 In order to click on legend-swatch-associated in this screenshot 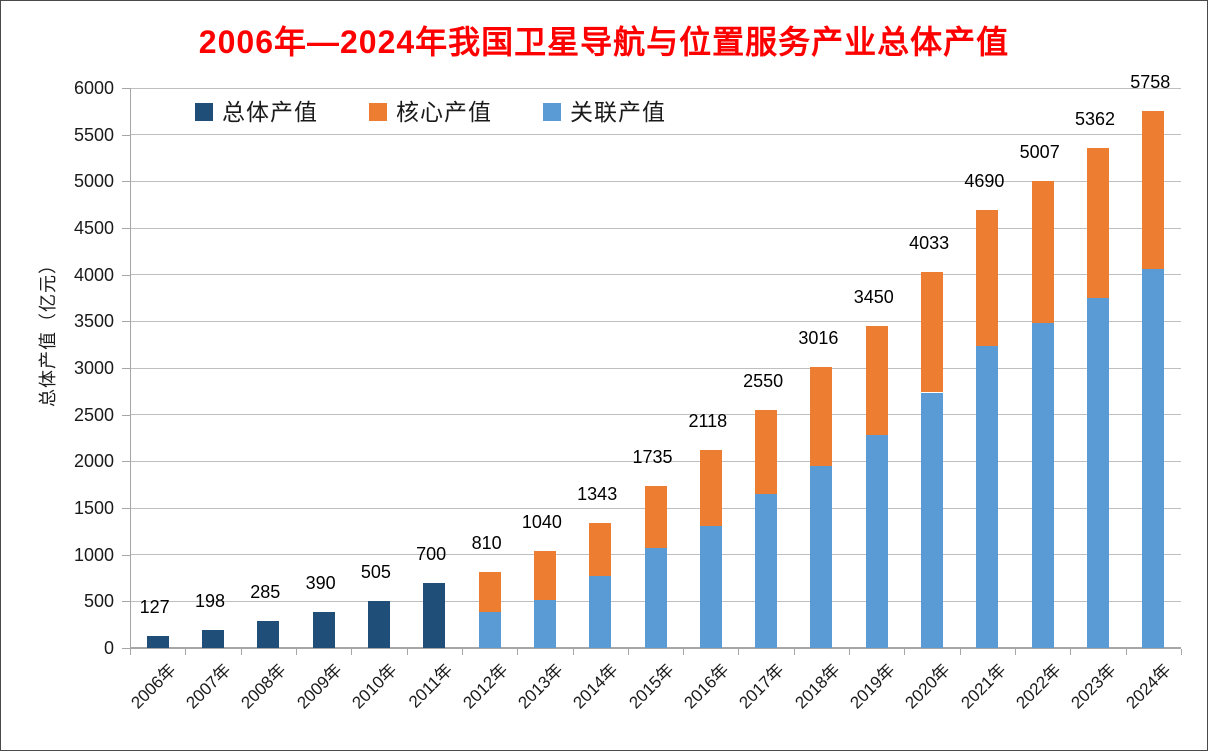, I will do `click(552, 112)`.